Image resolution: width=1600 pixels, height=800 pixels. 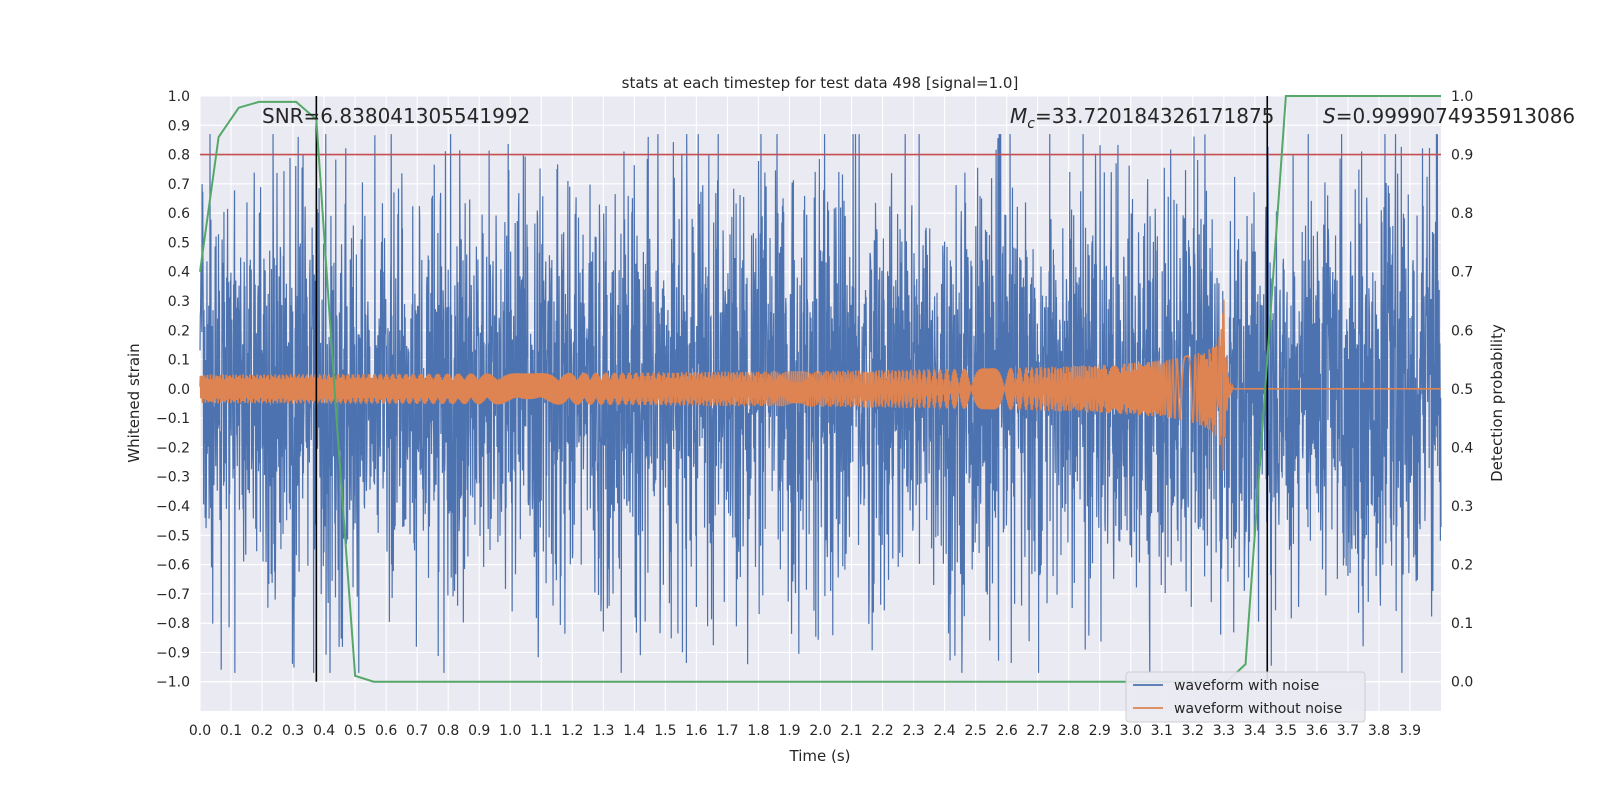 What do you see at coordinates (173, 624) in the screenshot?
I see `y-tick-label: −0.8` at bounding box center [173, 624].